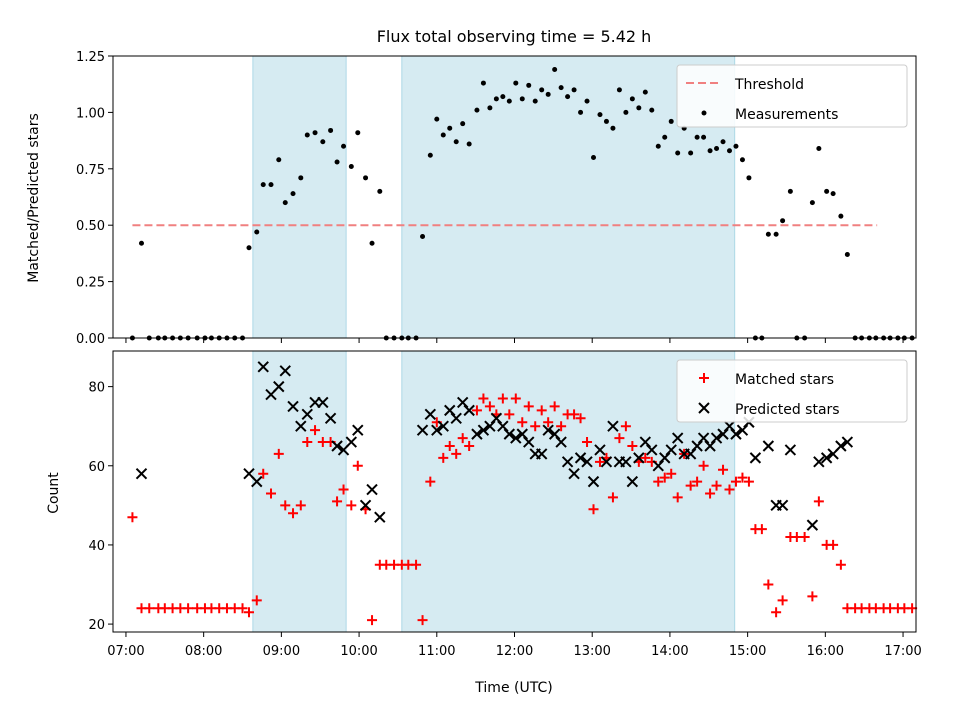 The image size is (960, 724). What do you see at coordinates (96, 467) in the screenshot?
I see `bottom-y-tick-label: 60` at bounding box center [96, 467].